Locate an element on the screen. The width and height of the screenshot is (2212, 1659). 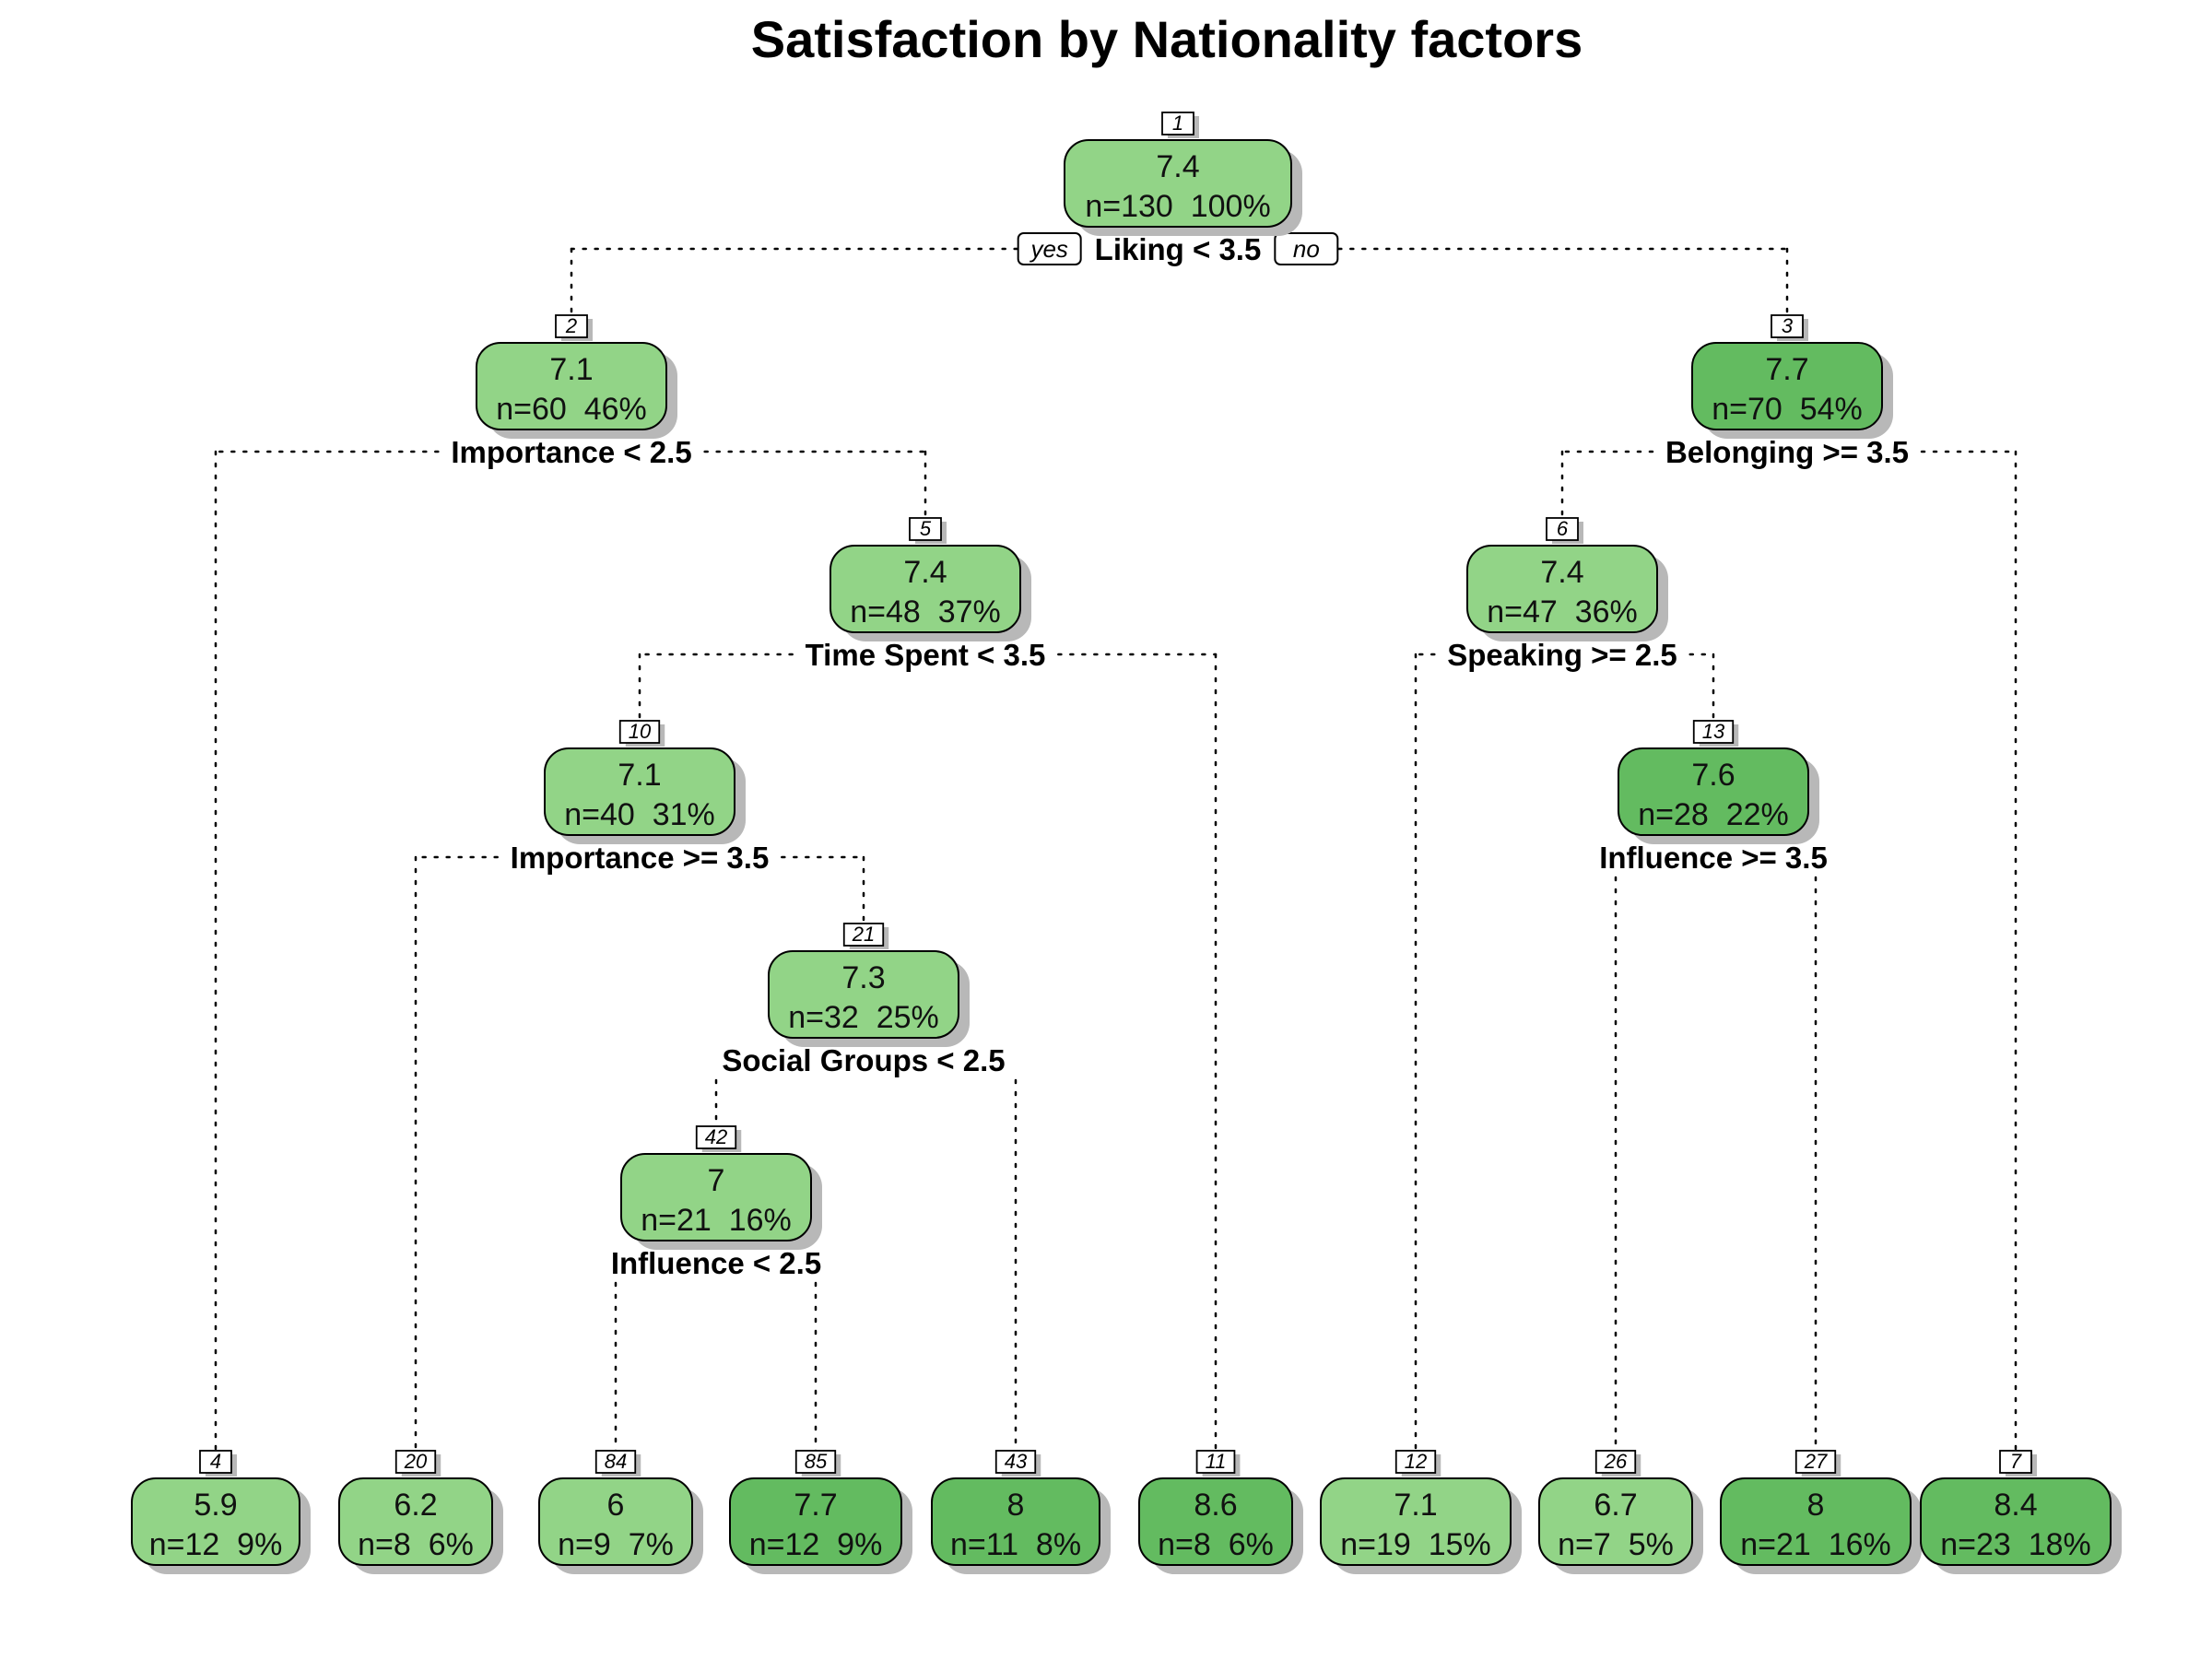
node-value: 6 is located at coordinates (616, 1505).